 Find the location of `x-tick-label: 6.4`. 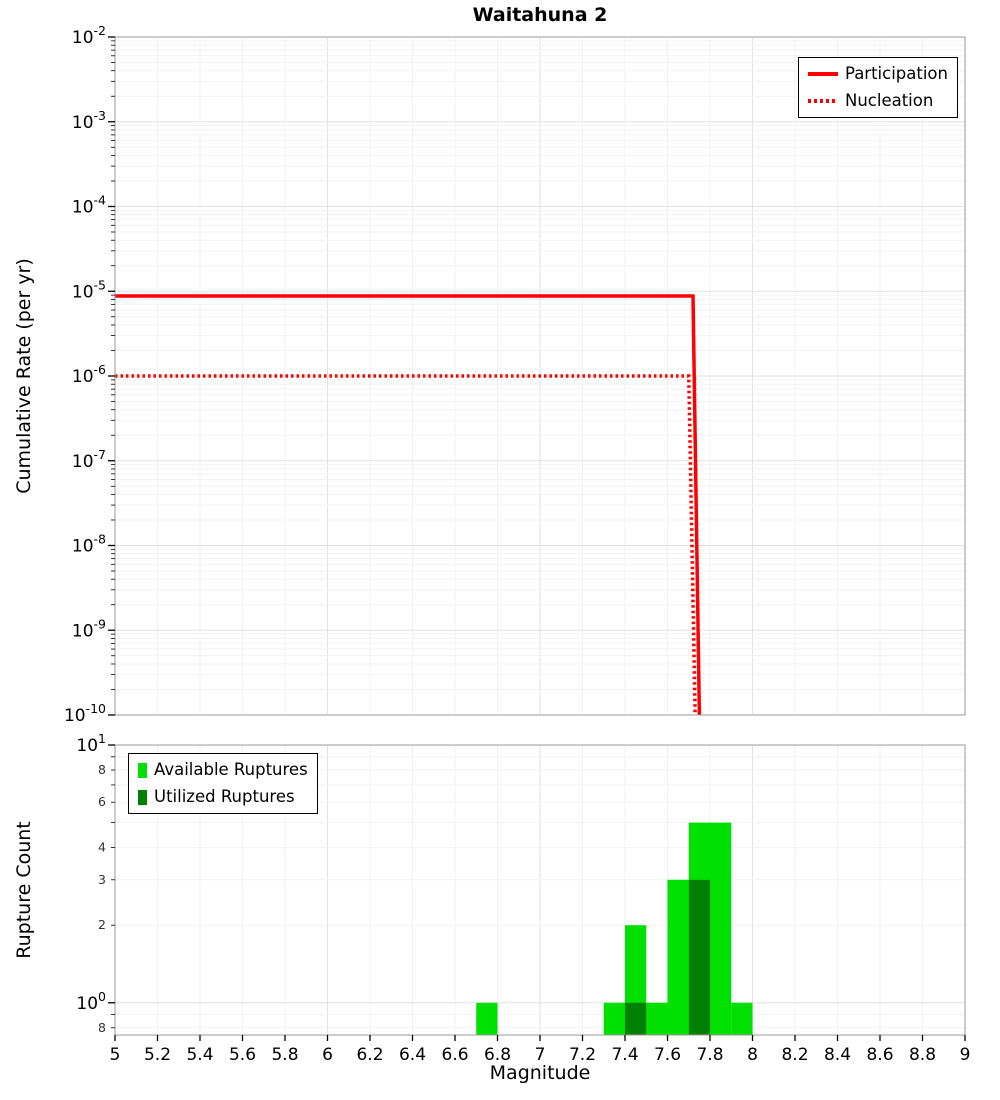

x-tick-label: 6.4 is located at coordinates (412, 1055).